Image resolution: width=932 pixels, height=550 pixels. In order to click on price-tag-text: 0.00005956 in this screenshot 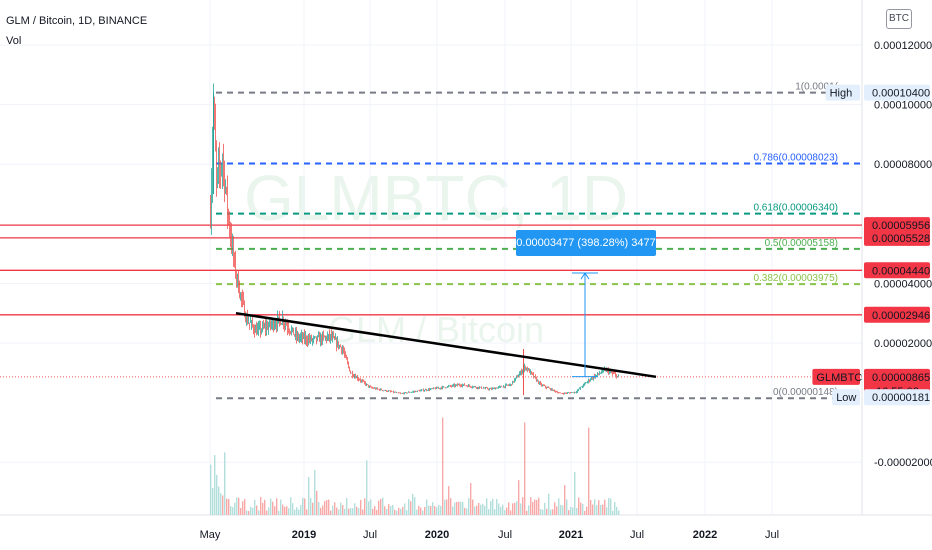, I will do `click(901, 226)`.